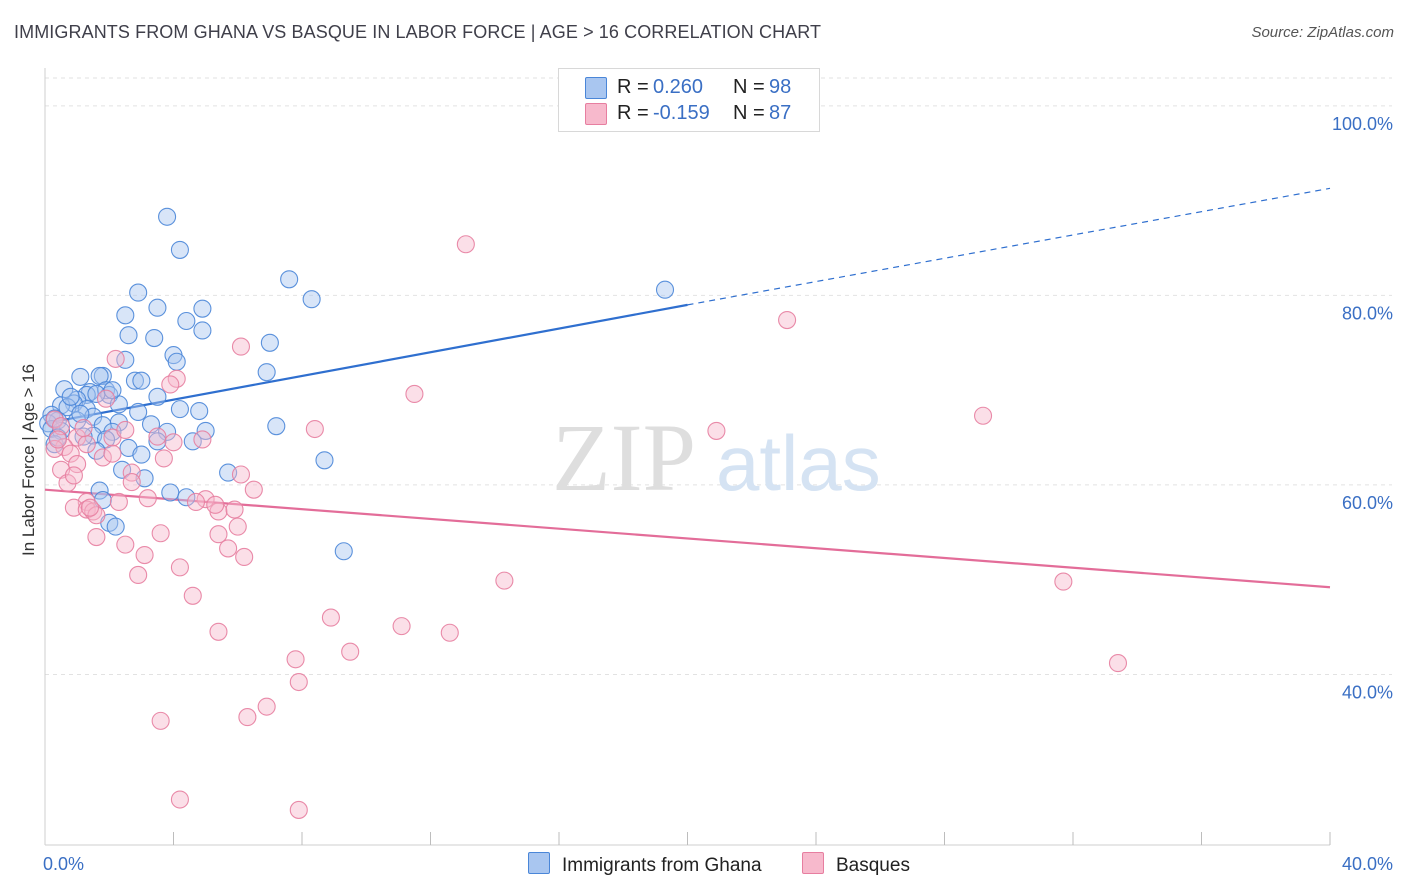 Image resolution: width=1406 pixels, height=892 pixels. What do you see at coordinates (624, 457) in the screenshot?
I see `watermark-zip: ZIP` at bounding box center [624, 457].